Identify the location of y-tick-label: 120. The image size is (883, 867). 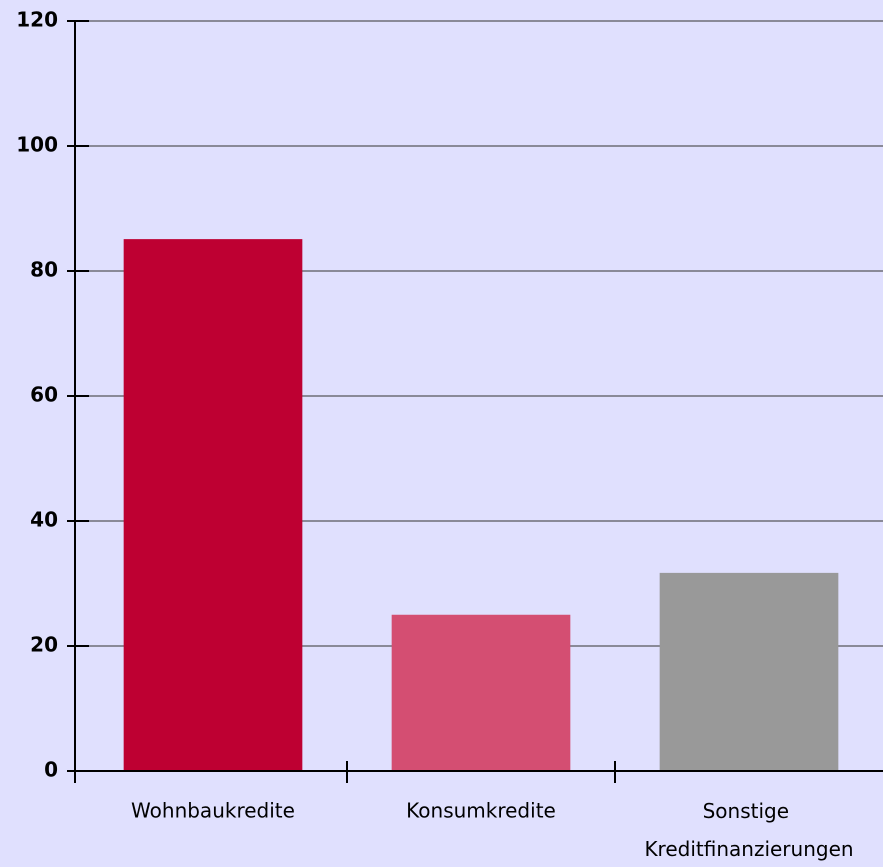
(37, 20).